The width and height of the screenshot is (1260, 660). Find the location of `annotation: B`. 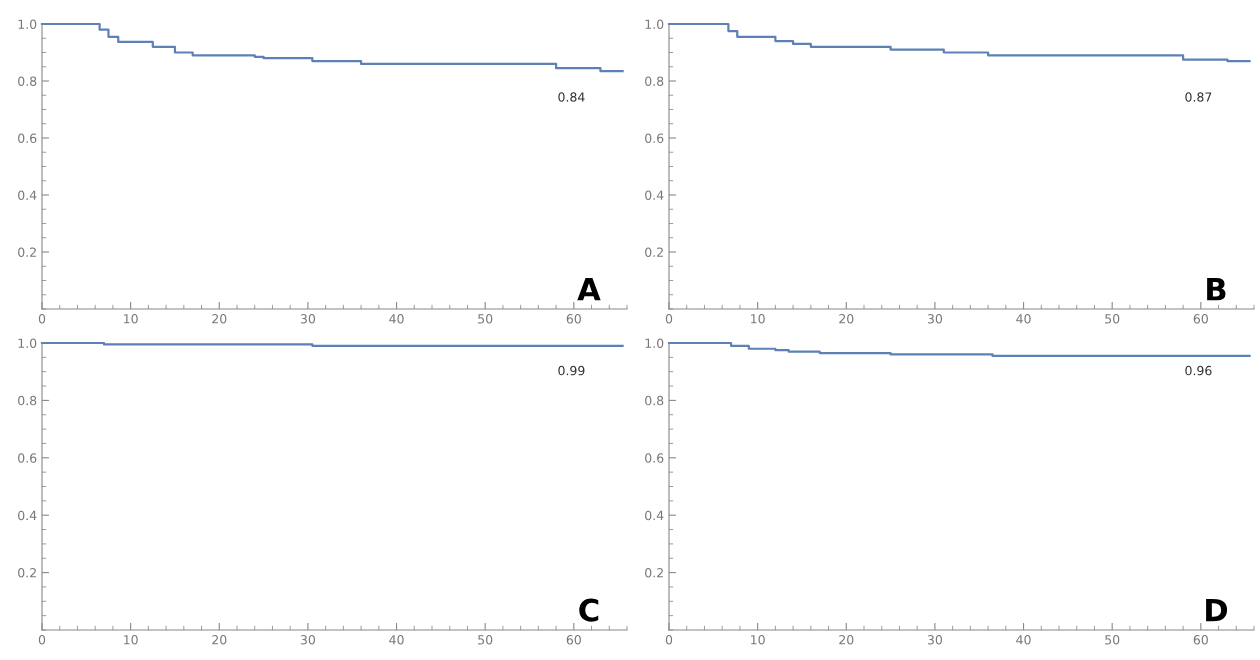

annotation: B is located at coordinates (1216, 289).